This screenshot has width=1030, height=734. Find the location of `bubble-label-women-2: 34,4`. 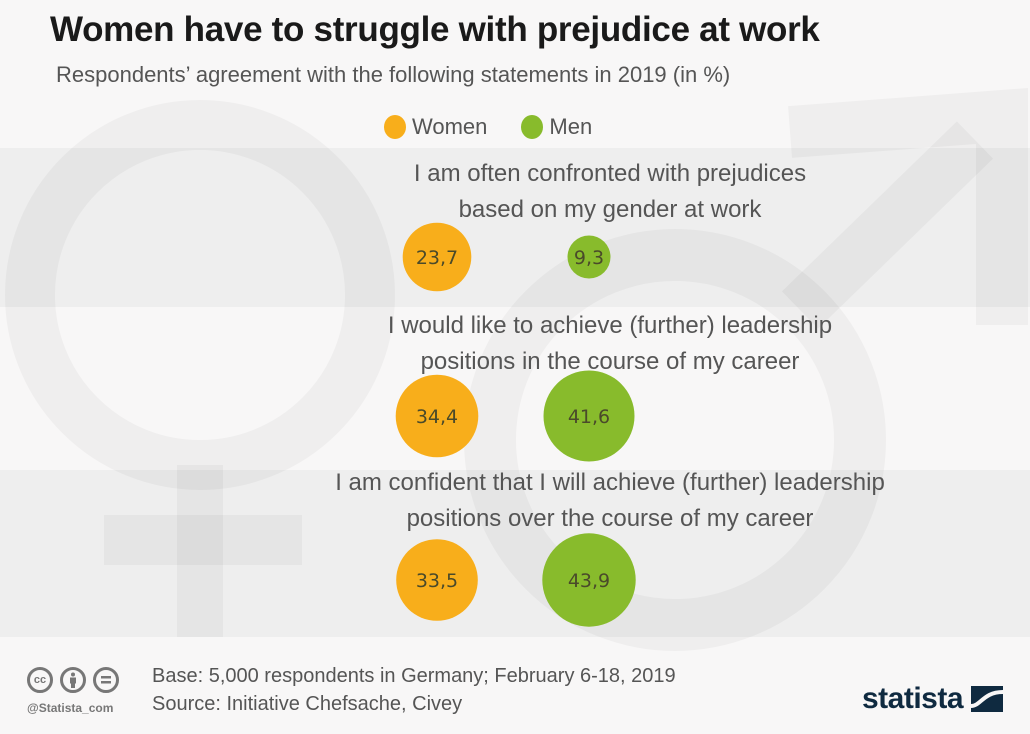

bubble-label-women-2: 34,4 is located at coordinates (437, 417).